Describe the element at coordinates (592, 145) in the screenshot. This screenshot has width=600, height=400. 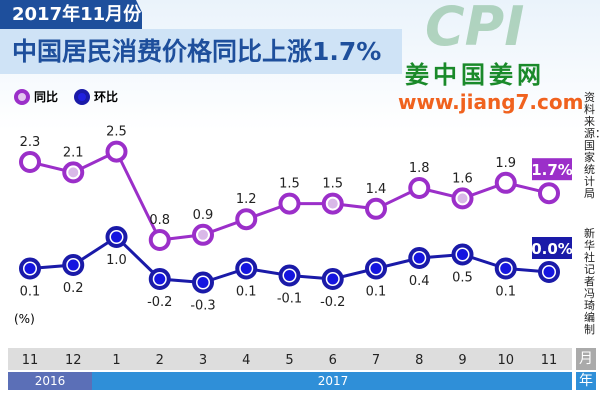
I see `source-text: 资料来源：国家统计局` at that location.